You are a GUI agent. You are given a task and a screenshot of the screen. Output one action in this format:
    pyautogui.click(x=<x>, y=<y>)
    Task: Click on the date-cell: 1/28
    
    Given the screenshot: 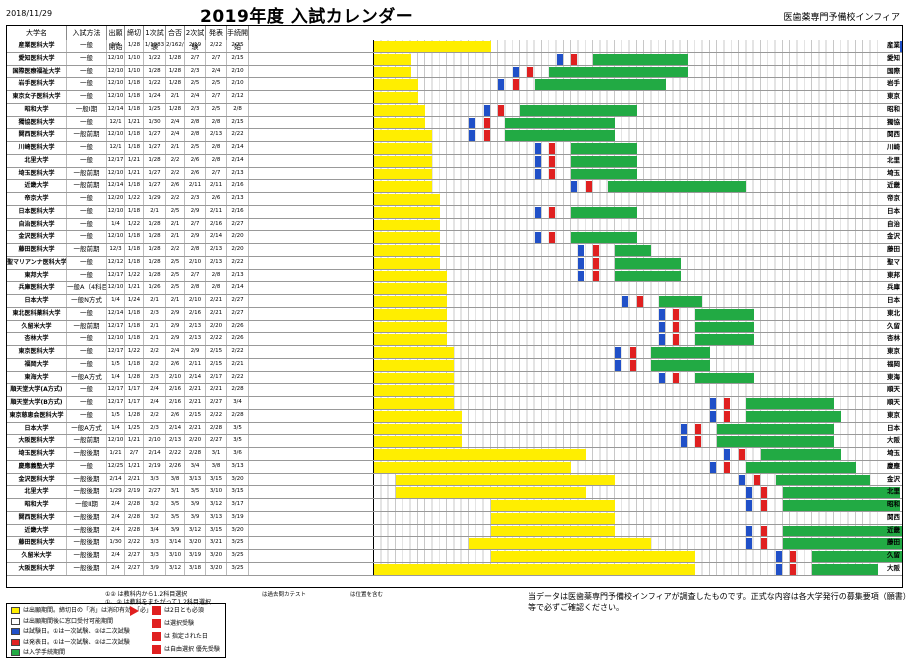 What is the action you would take?
    pyautogui.click(x=175, y=58)
    